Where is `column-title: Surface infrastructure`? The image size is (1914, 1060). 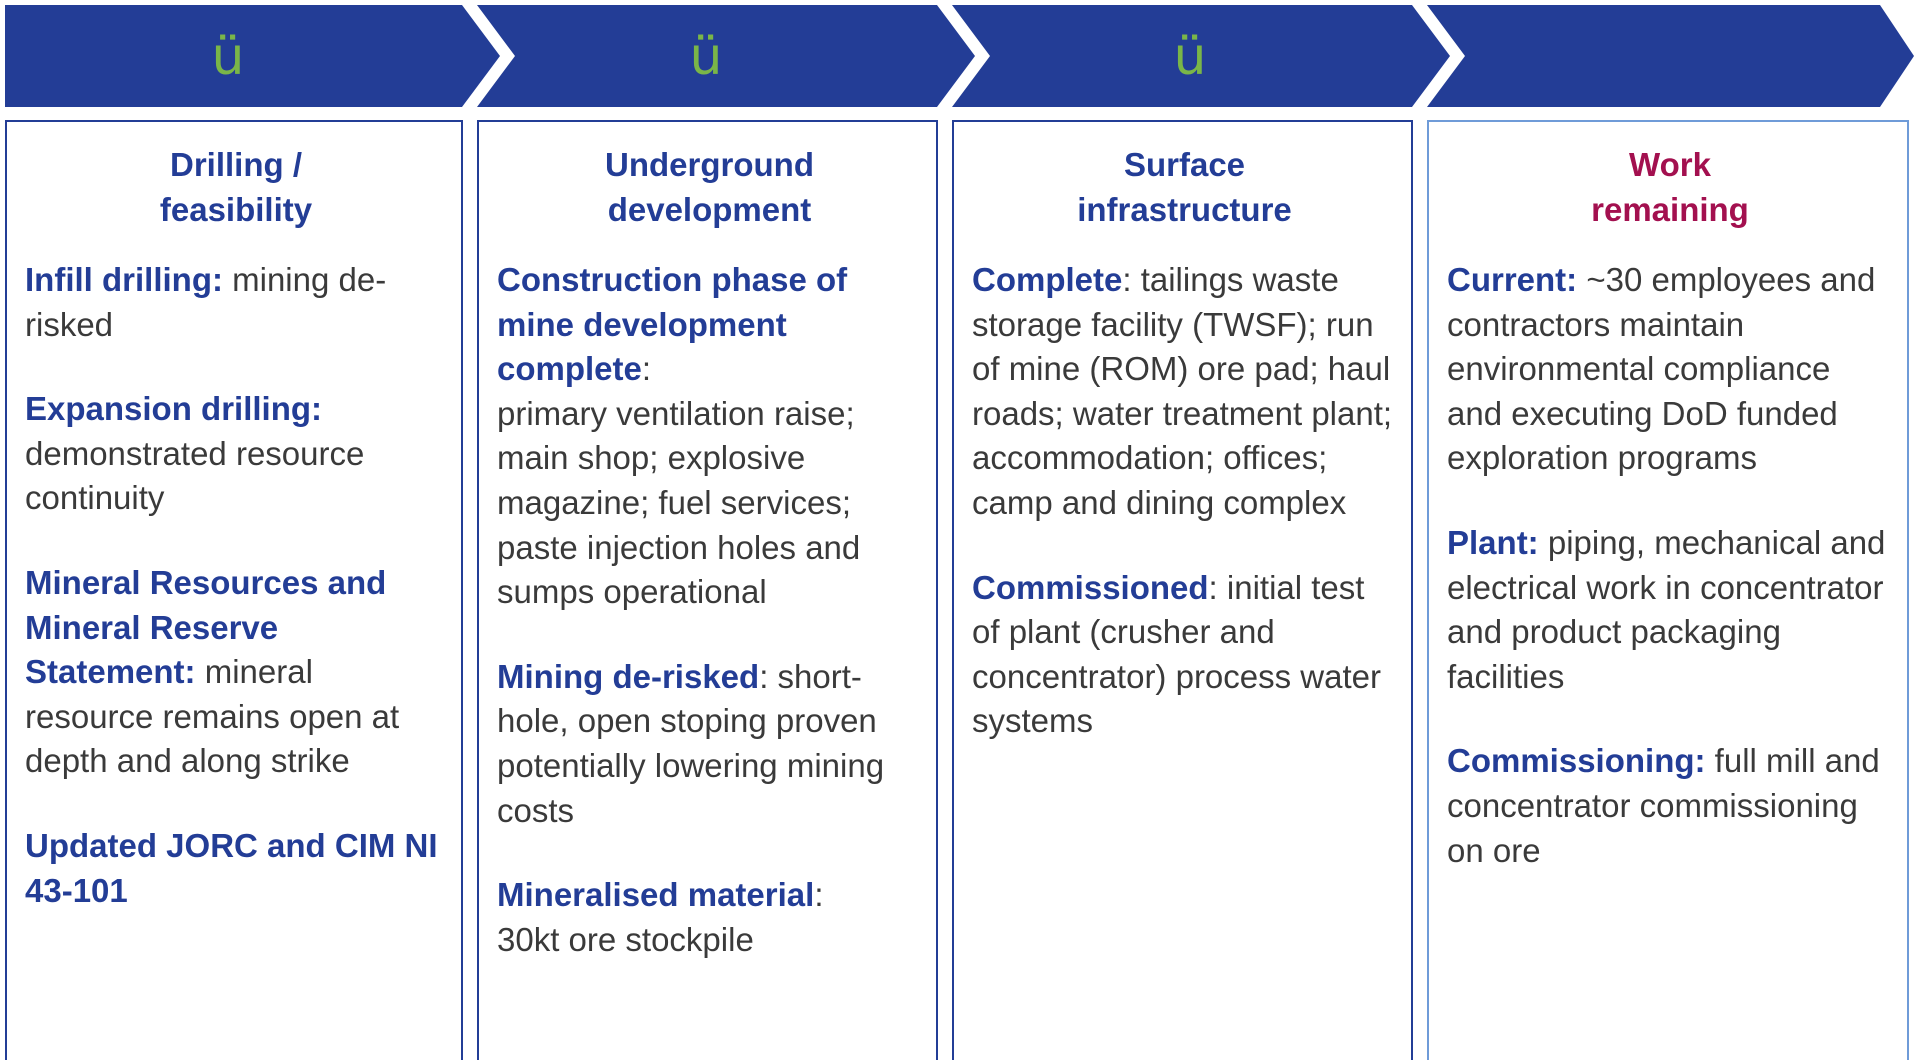 column-title: Surface infrastructure is located at coordinates (1184, 187).